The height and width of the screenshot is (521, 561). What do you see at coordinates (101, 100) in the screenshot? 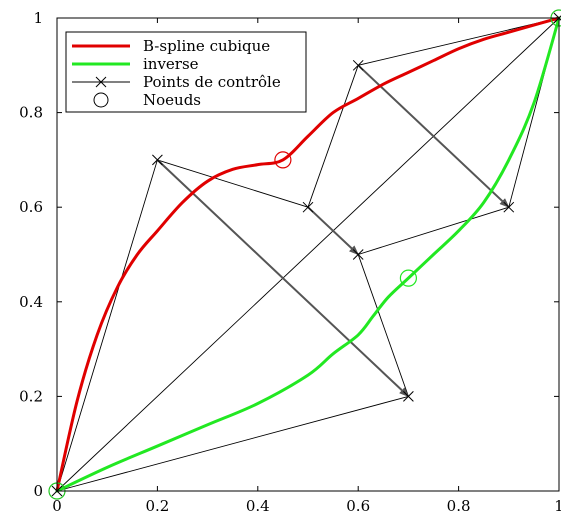
I see `legend-swatch-circle` at bounding box center [101, 100].